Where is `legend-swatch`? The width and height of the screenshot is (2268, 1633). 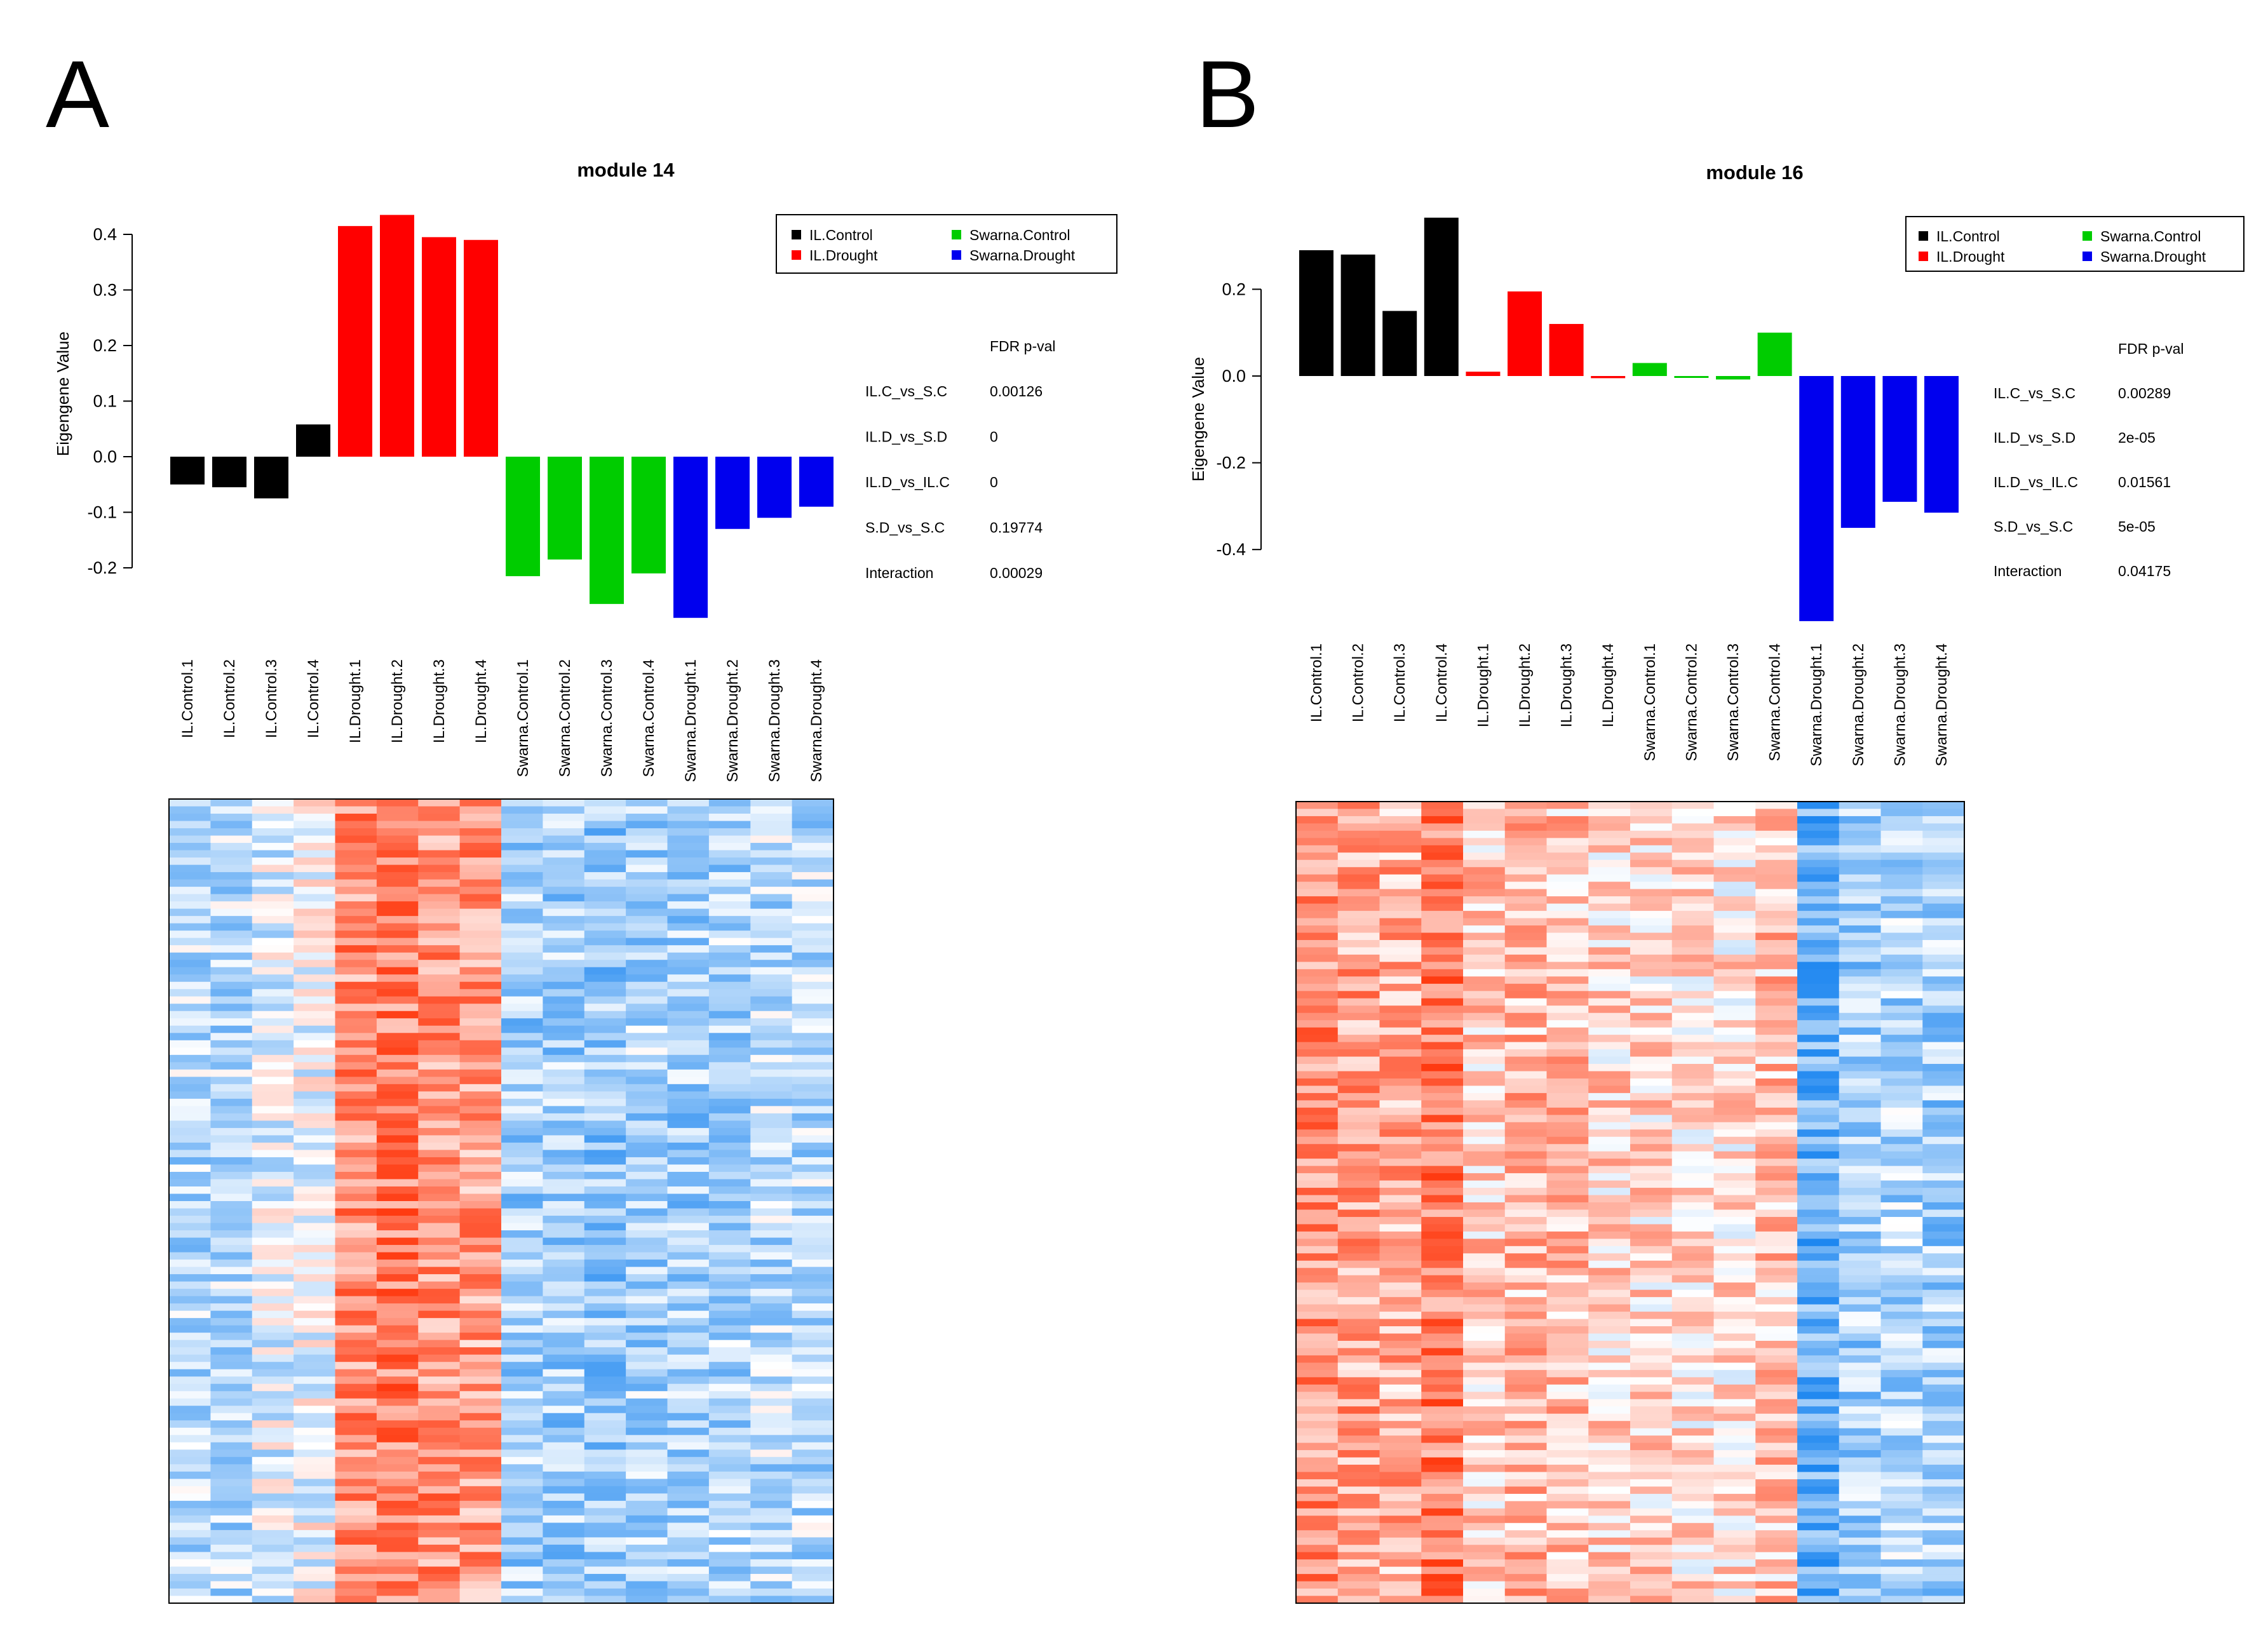
legend-swatch is located at coordinates (2087, 256).